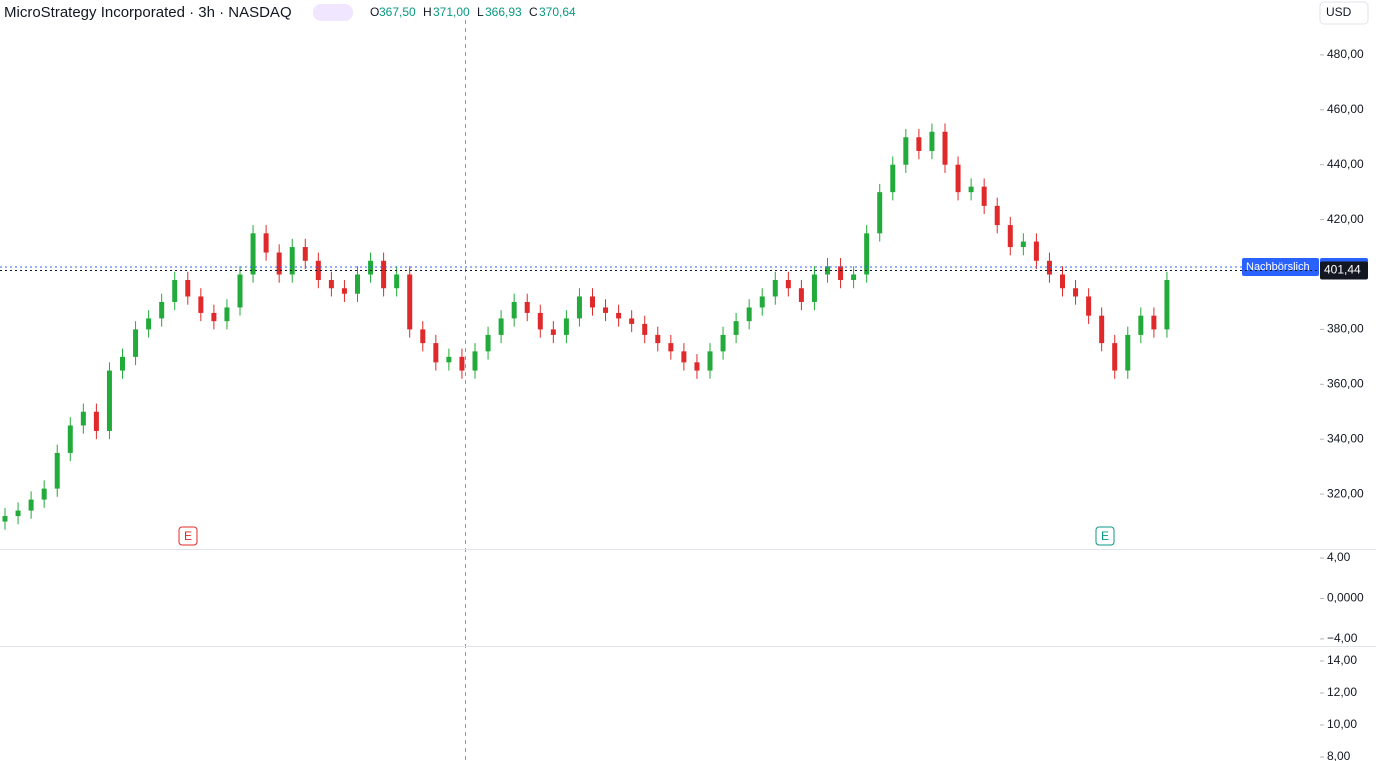  I want to click on y-tick-label: 440,00, so click(1345, 164).